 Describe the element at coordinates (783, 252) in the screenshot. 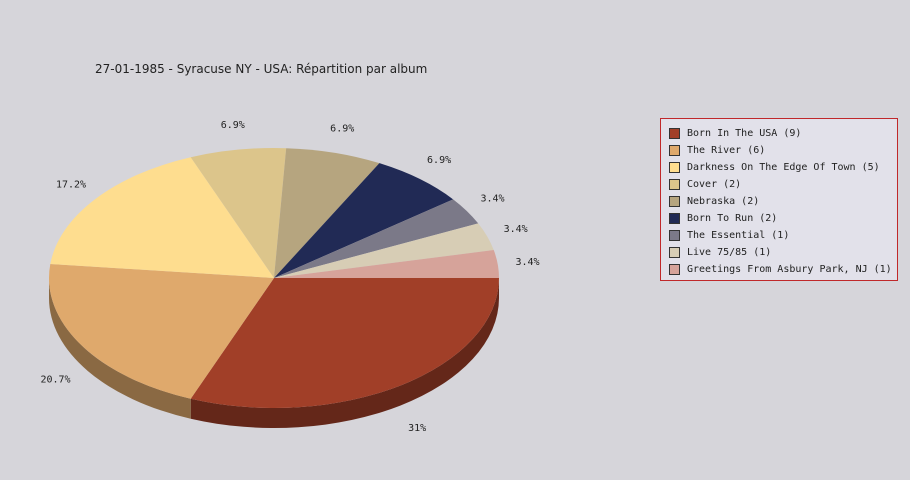

I see `legend-item: Live 75/85 (1)` at that location.